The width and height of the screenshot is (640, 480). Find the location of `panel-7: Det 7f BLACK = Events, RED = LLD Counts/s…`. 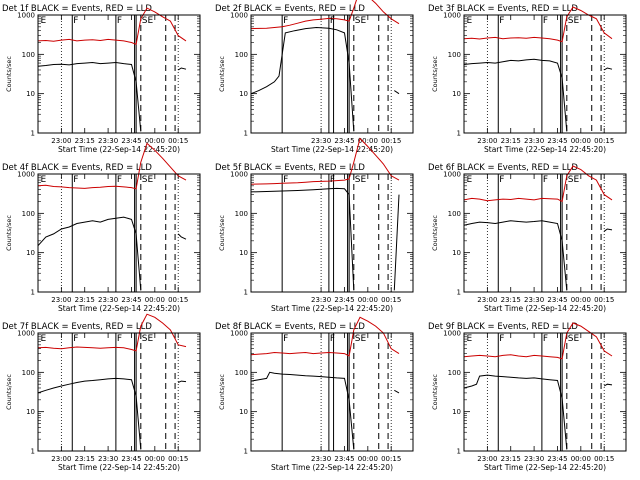

panel-7: Det 7f BLACK = Events, RED = LLD Counts/s… is located at coordinates (101, 392).